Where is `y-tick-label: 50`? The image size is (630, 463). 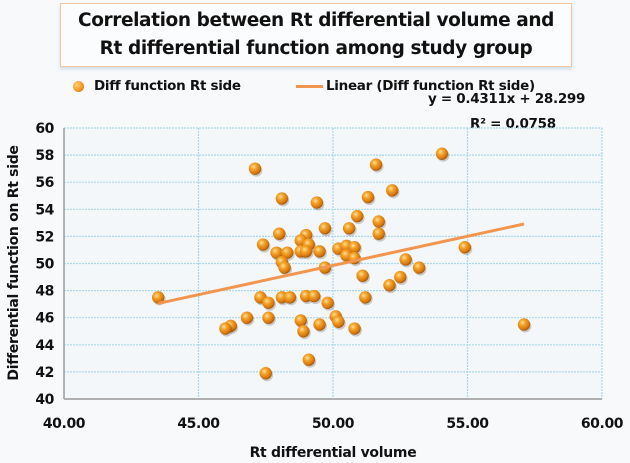 y-tick-label: 50 is located at coordinates (44, 265).